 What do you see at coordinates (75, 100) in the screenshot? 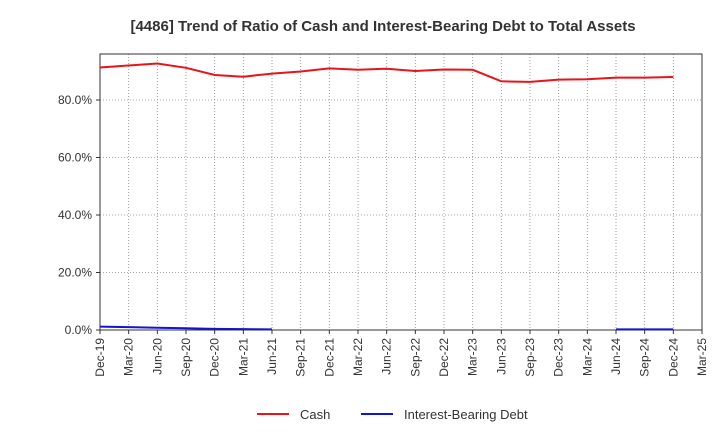
I see `y-tick-label: 80.0%` at bounding box center [75, 100].